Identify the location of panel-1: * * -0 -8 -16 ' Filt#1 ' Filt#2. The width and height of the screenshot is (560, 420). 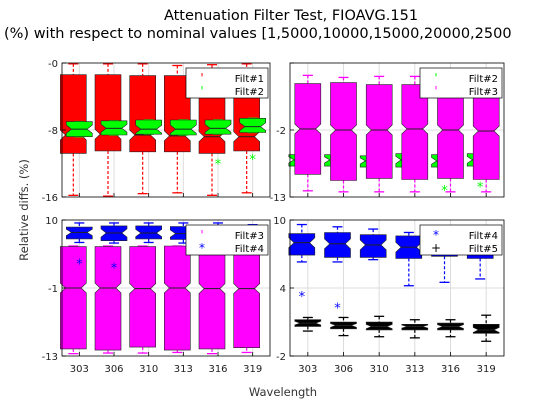
(156, 131).